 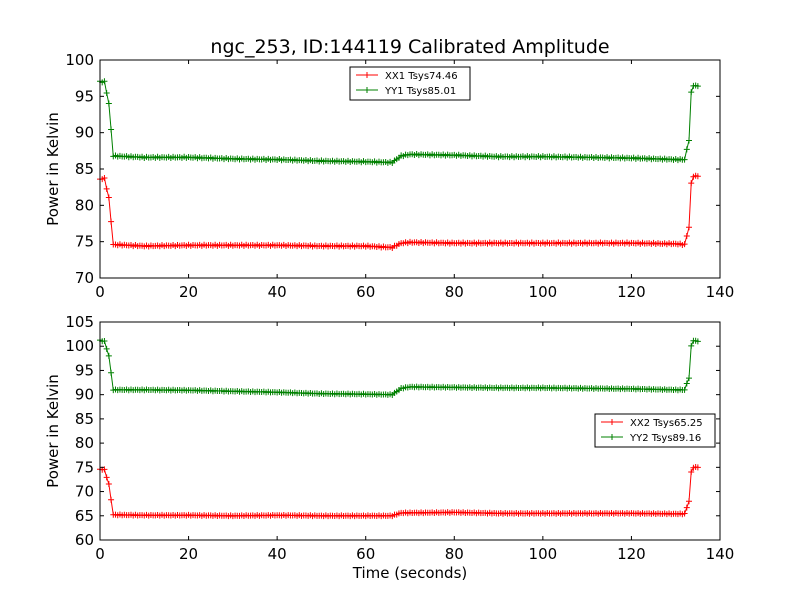 What do you see at coordinates (410, 573) in the screenshot?
I see `x-axis-label: Time (seconds)` at bounding box center [410, 573].